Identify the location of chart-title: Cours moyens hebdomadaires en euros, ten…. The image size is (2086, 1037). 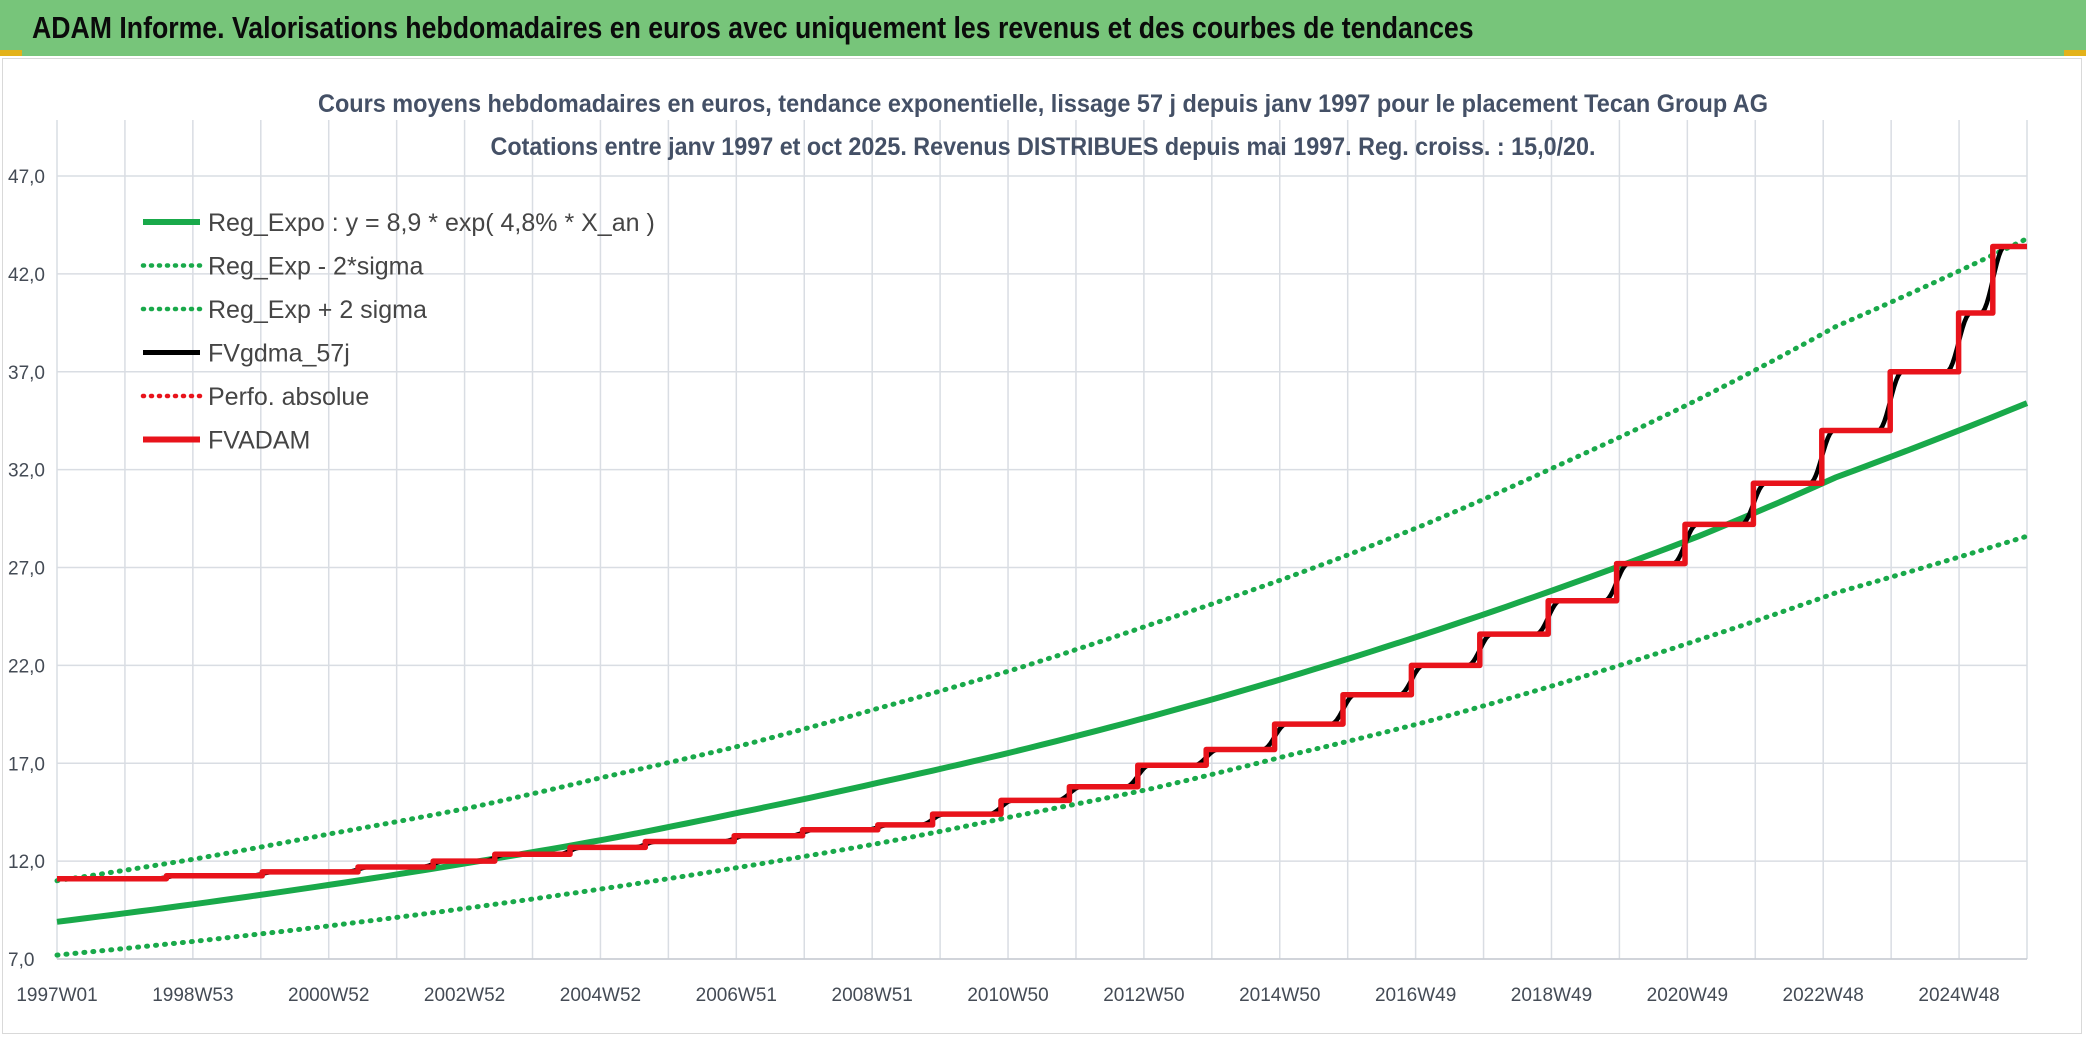
(1043, 125).